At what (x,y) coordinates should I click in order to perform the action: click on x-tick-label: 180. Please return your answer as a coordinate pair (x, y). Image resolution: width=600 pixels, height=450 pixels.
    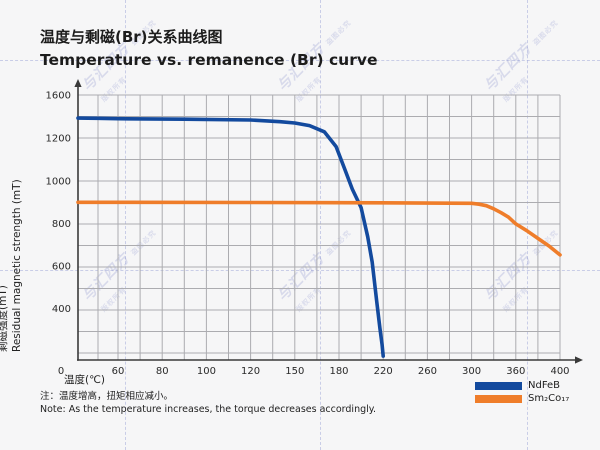
    Looking at the image, I should click on (338, 371).